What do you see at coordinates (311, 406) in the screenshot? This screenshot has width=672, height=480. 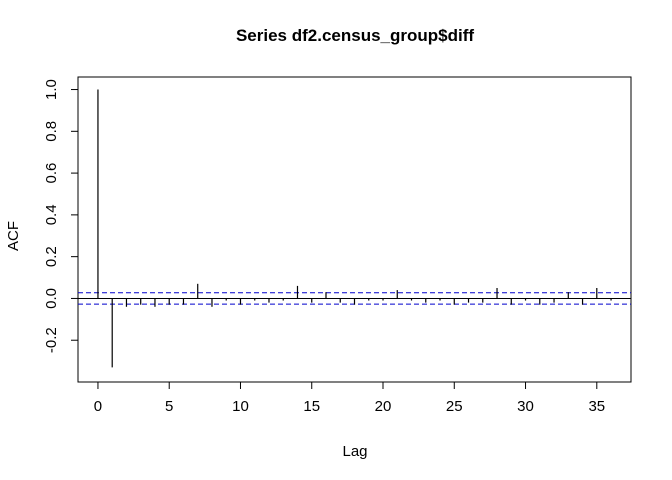 I see `x-tick-label: 15` at bounding box center [311, 406].